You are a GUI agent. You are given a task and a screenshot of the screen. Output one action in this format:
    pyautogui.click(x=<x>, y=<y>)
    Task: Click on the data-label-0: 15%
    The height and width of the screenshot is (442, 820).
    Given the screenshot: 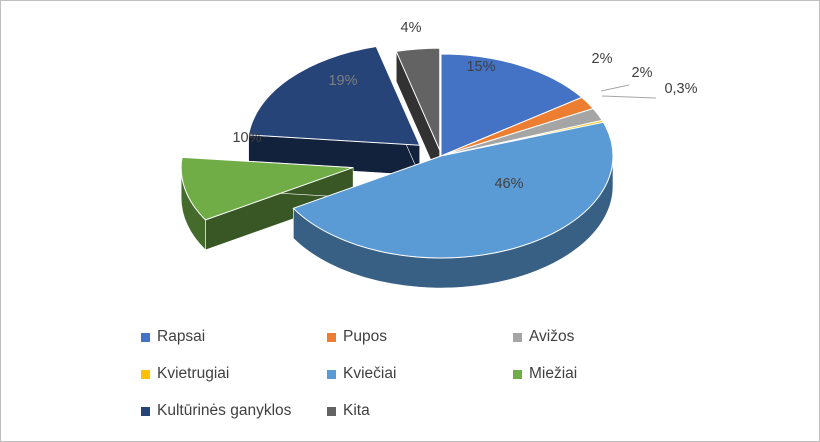 What is the action you would take?
    pyautogui.click(x=480, y=67)
    